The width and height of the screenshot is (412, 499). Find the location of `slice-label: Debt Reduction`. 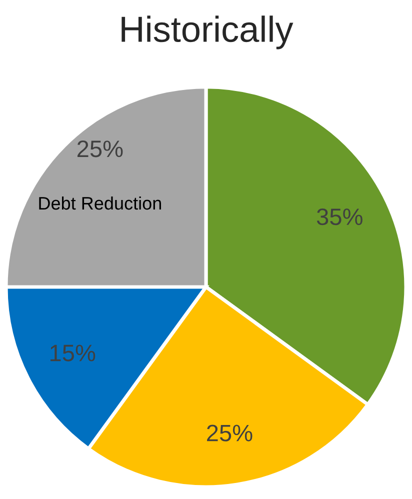

slice-label: Debt Reduction is located at coordinates (100, 203).